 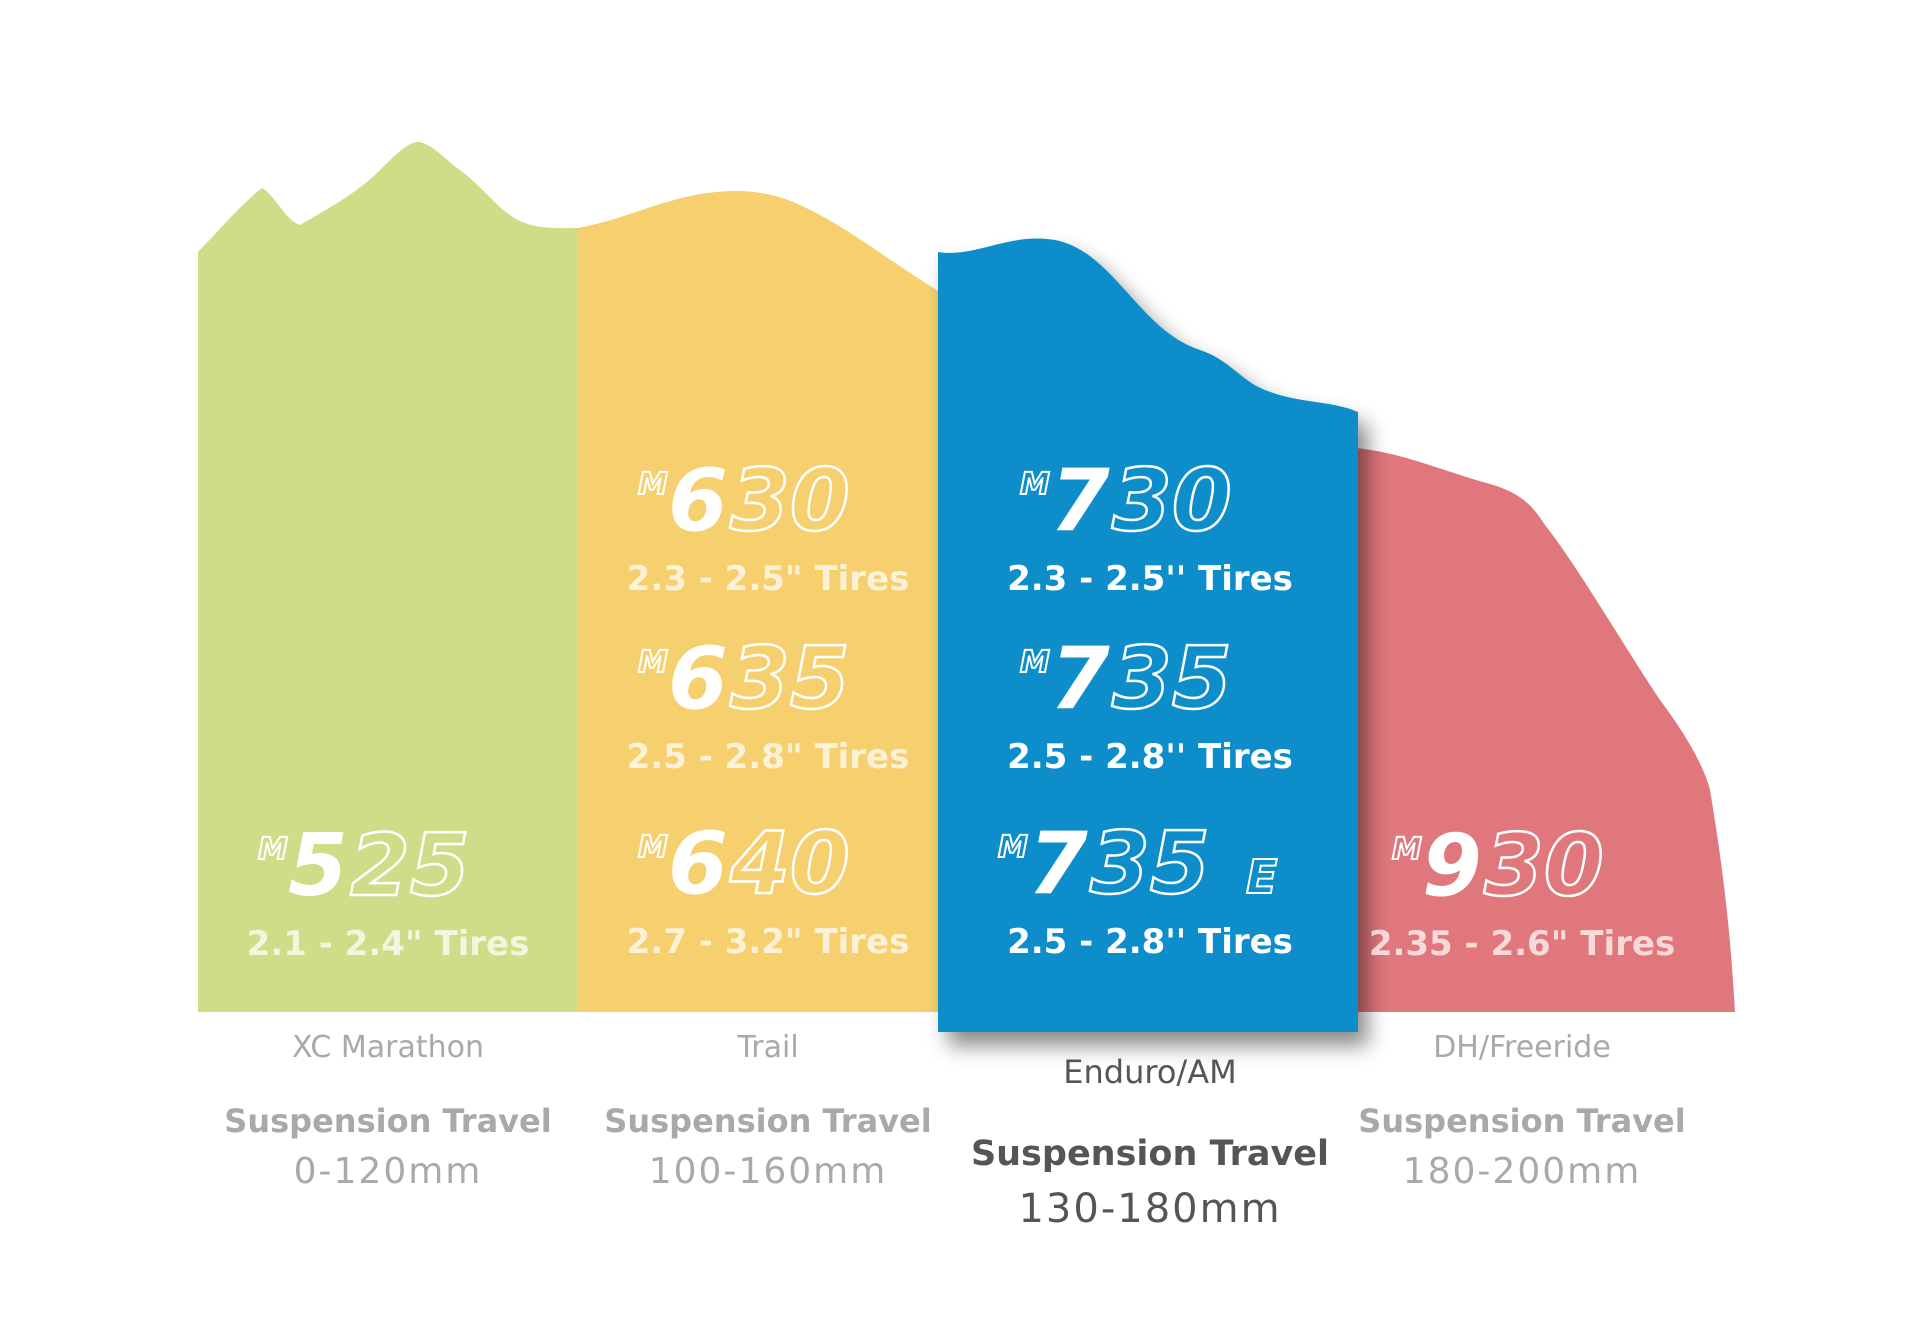 I want to click on model-logo: M 7 35 E, so click(x=1137, y=864).